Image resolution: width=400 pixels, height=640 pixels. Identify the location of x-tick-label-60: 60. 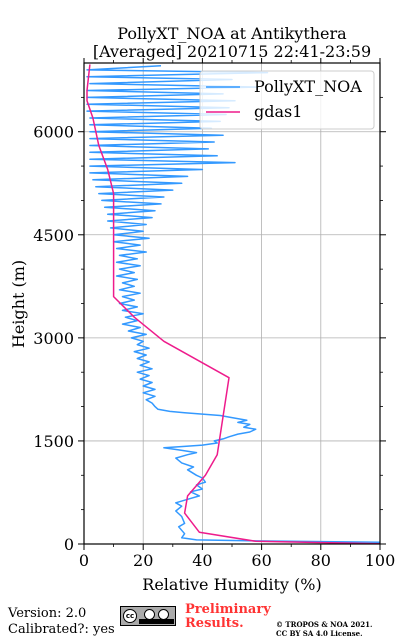
(261, 560).